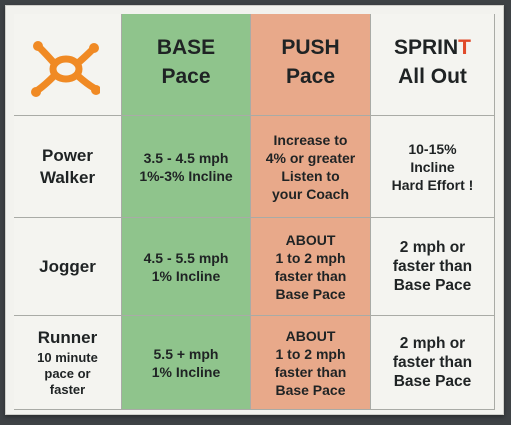 This screenshot has height=425, width=511. I want to click on power-sprint-line2: Incline, so click(432, 166).